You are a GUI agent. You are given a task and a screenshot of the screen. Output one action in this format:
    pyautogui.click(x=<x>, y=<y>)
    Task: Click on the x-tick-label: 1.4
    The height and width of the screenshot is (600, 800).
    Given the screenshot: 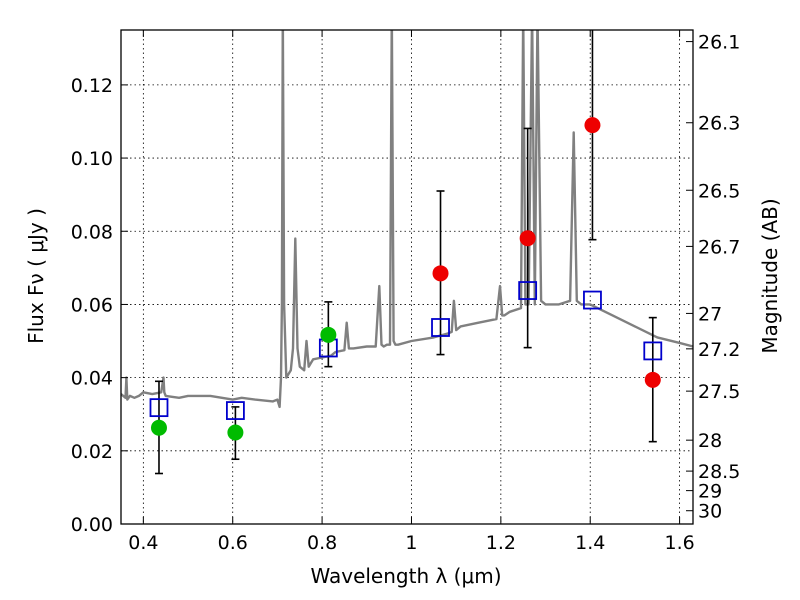 What is the action you would take?
    pyautogui.click(x=590, y=543)
    